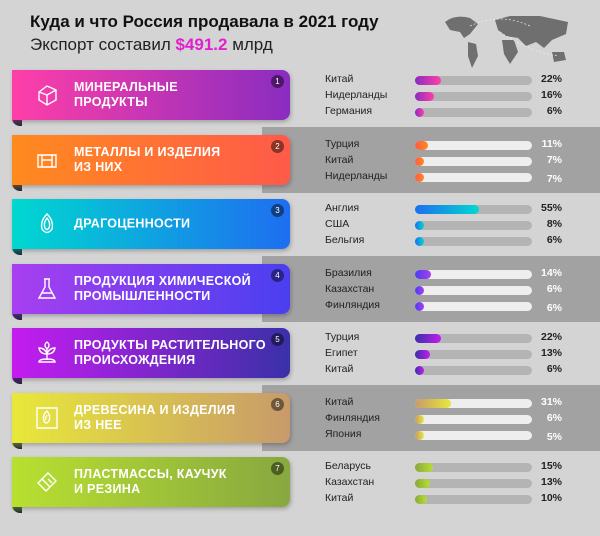 The height and width of the screenshot is (536, 600). Describe the element at coordinates (551, 353) in the screenshot. I see `percent-label: 13%` at that location.